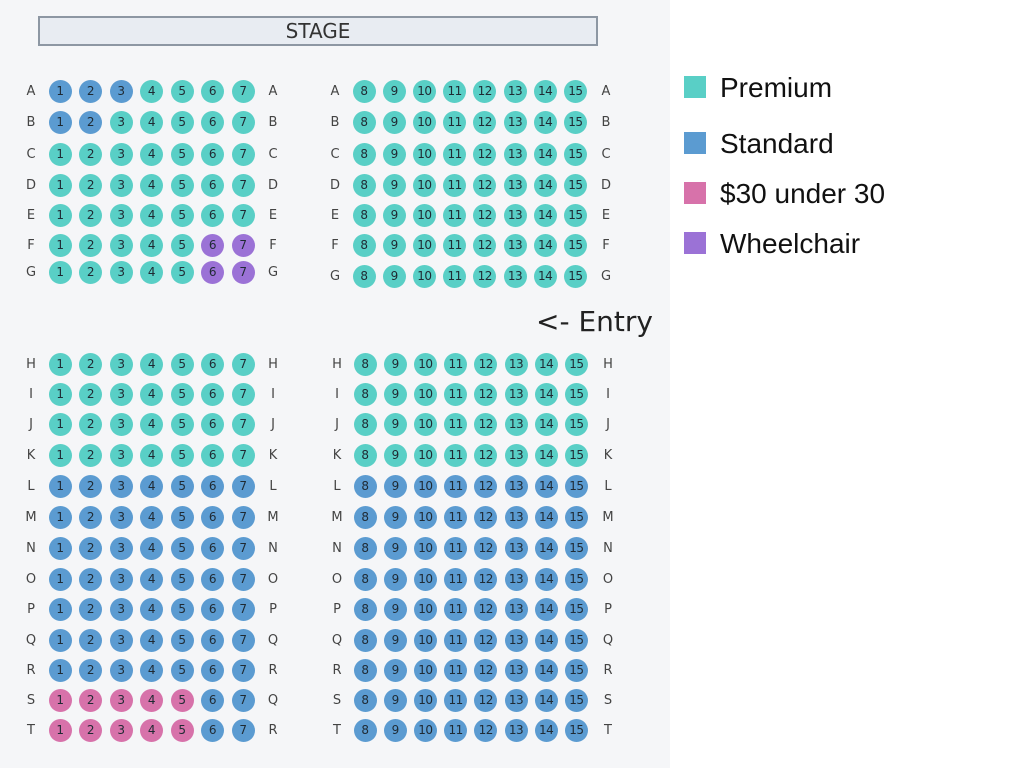 The height and width of the screenshot is (768, 1024). Describe the element at coordinates (545, 245) in the screenshot. I see `seat-F-14: 14` at that location.